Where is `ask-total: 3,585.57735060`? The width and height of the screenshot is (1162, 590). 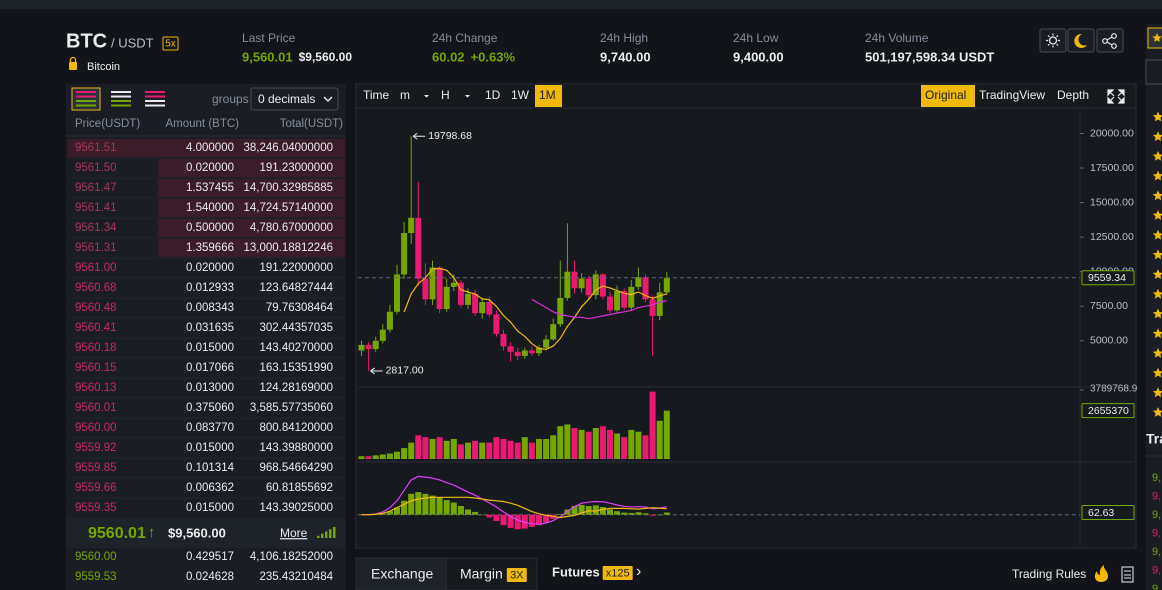 ask-total: 3,585.57735060 is located at coordinates (291, 408).